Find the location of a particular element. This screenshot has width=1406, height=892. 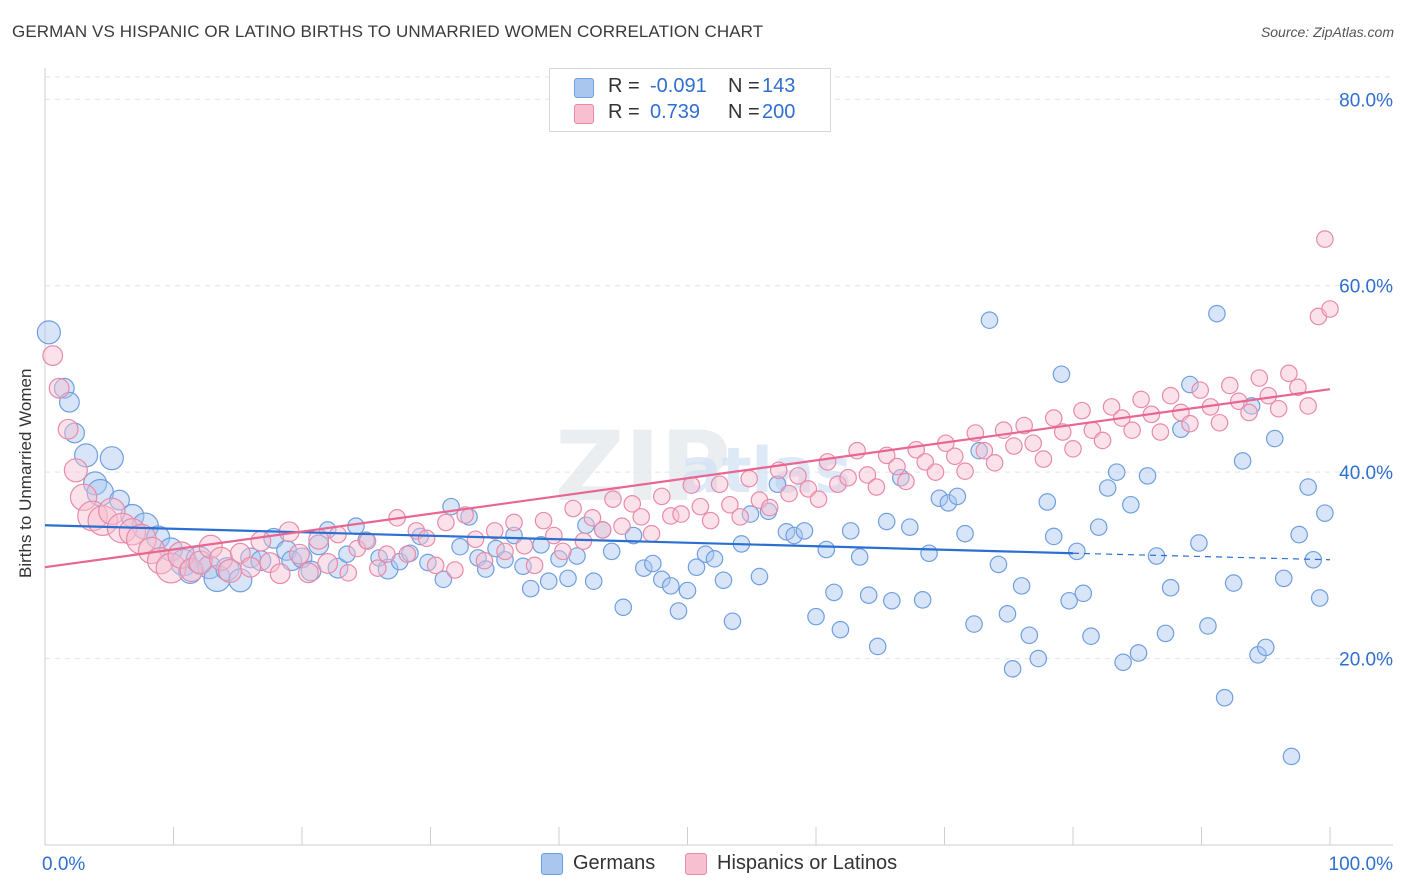

legend-n-value: 200 is located at coordinates (779, 112).